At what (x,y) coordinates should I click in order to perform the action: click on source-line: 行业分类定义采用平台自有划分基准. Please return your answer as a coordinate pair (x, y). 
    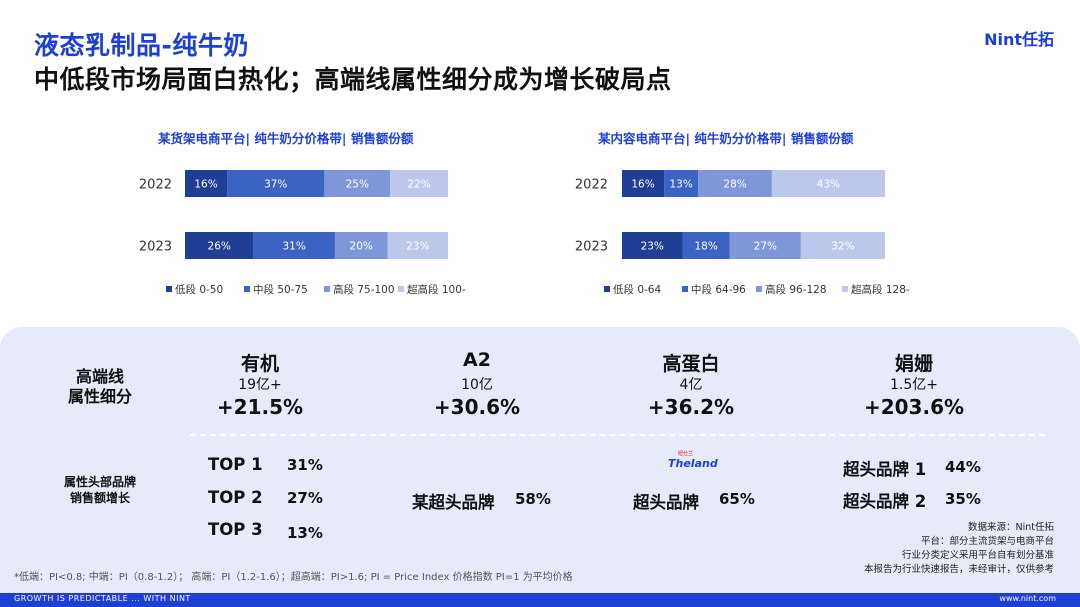
    Looking at the image, I should click on (977, 555).